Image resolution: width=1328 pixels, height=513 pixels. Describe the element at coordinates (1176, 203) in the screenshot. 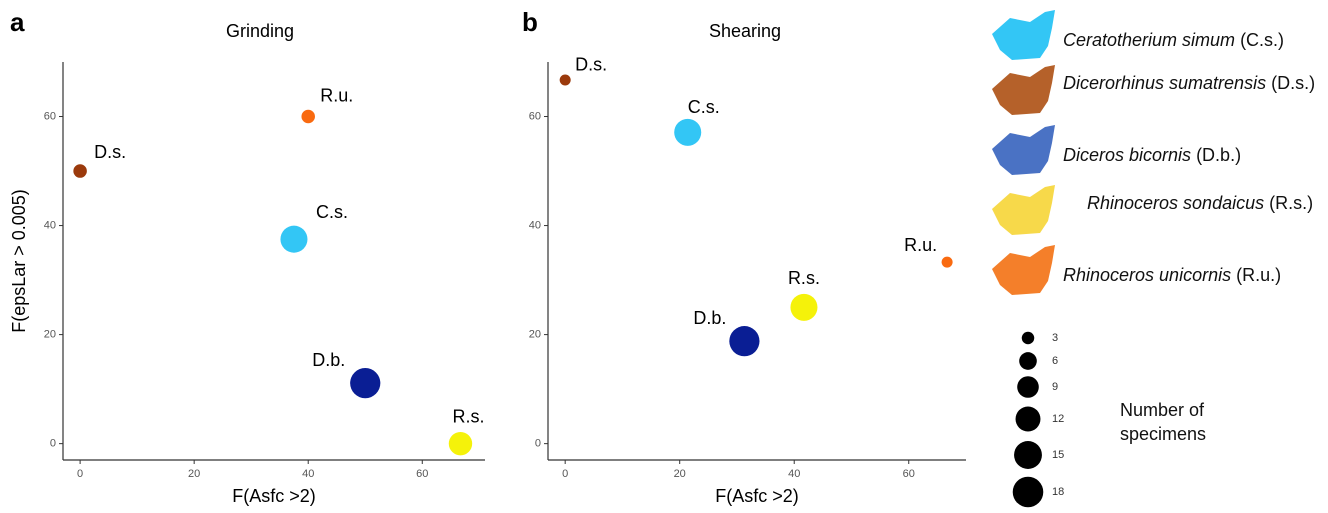

I see `species-name: Rhinoceros sondaicus` at that location.